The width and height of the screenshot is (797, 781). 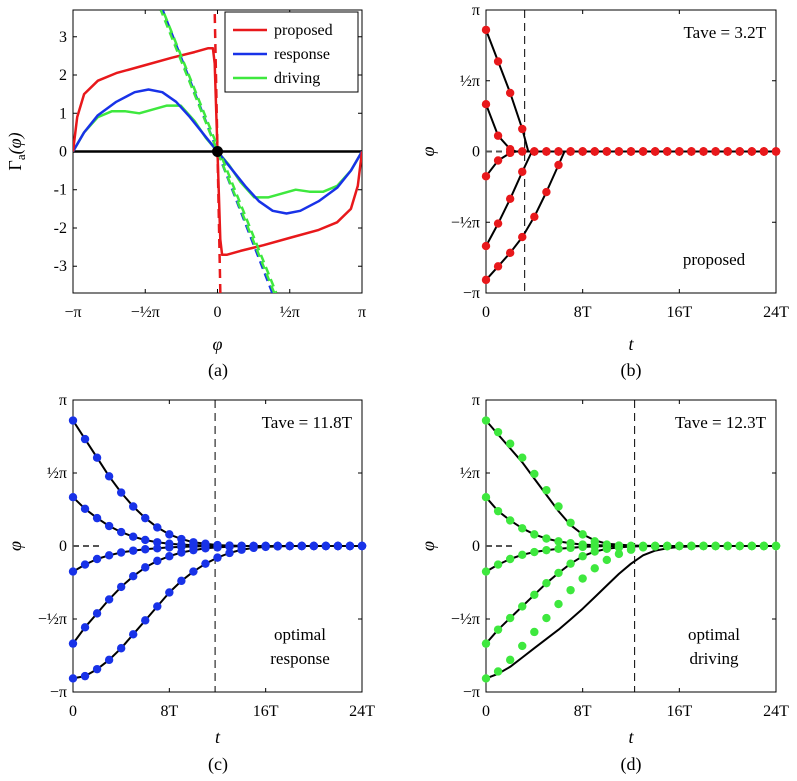 I want to click on y-tick-label: π, so click(x=476, y=400).